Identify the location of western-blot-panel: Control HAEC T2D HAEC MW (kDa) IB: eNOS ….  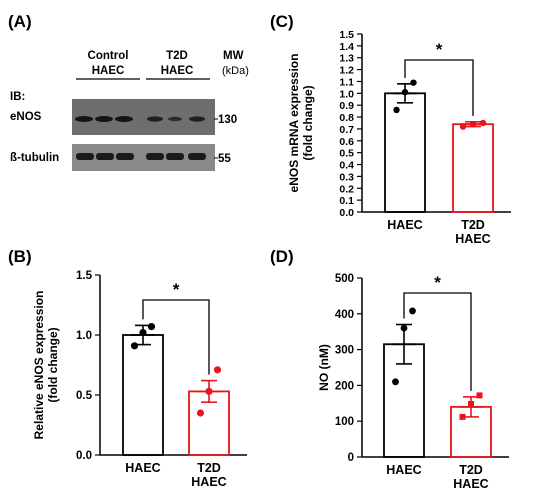
(129, 110).